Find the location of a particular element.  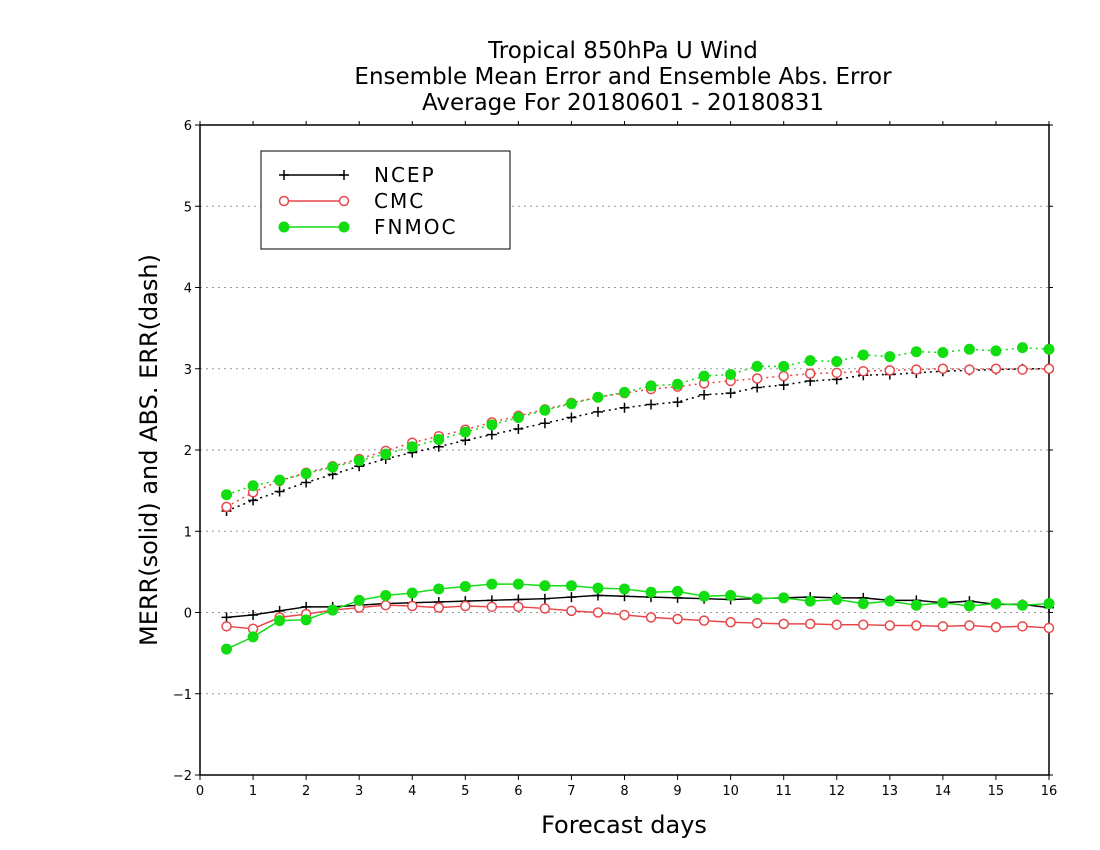

series-cmc-abs-err-line is located at coordinates (638, 437).